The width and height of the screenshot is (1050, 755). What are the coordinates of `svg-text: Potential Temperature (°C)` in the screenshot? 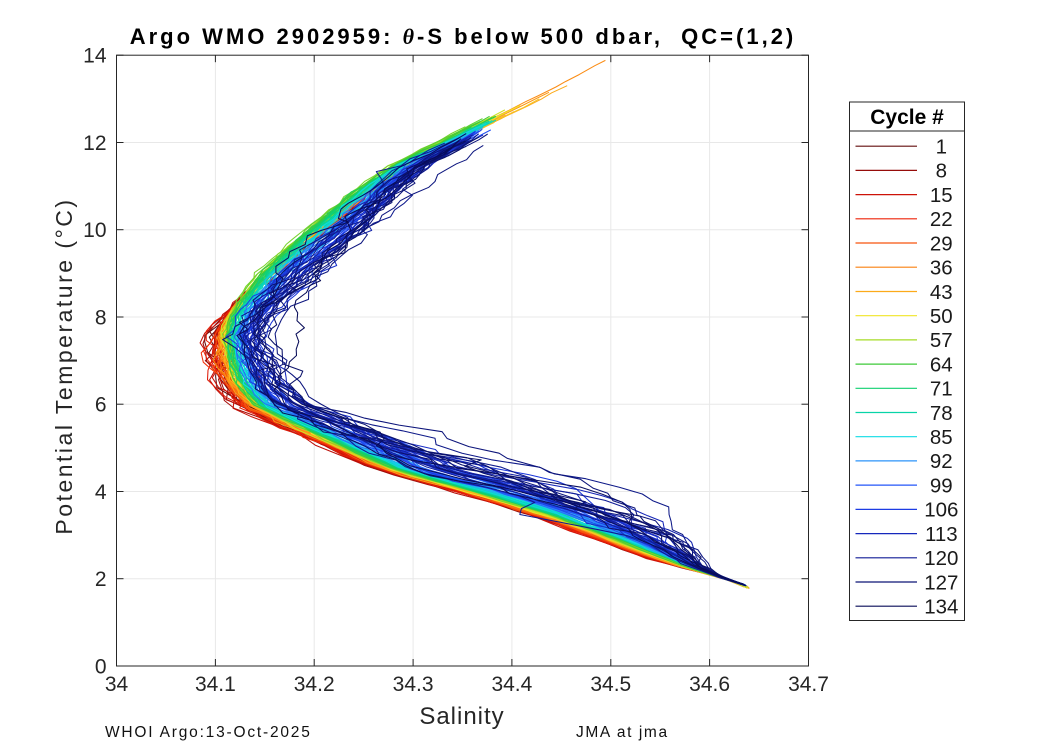 It's located at (64, 365).